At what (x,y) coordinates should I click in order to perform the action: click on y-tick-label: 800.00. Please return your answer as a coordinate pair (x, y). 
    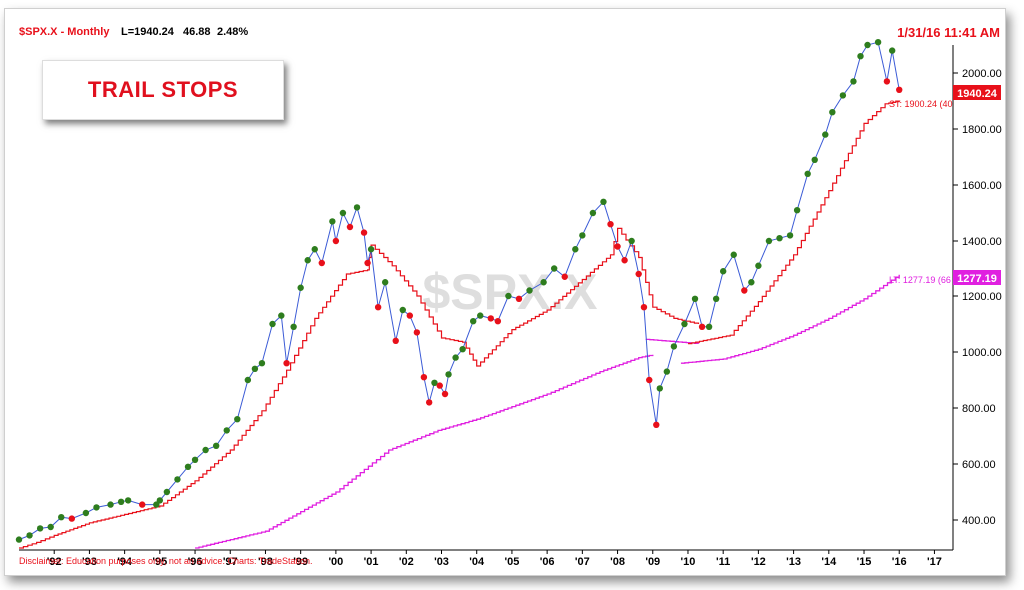
    Looking at the image, I should click on (979, 409).